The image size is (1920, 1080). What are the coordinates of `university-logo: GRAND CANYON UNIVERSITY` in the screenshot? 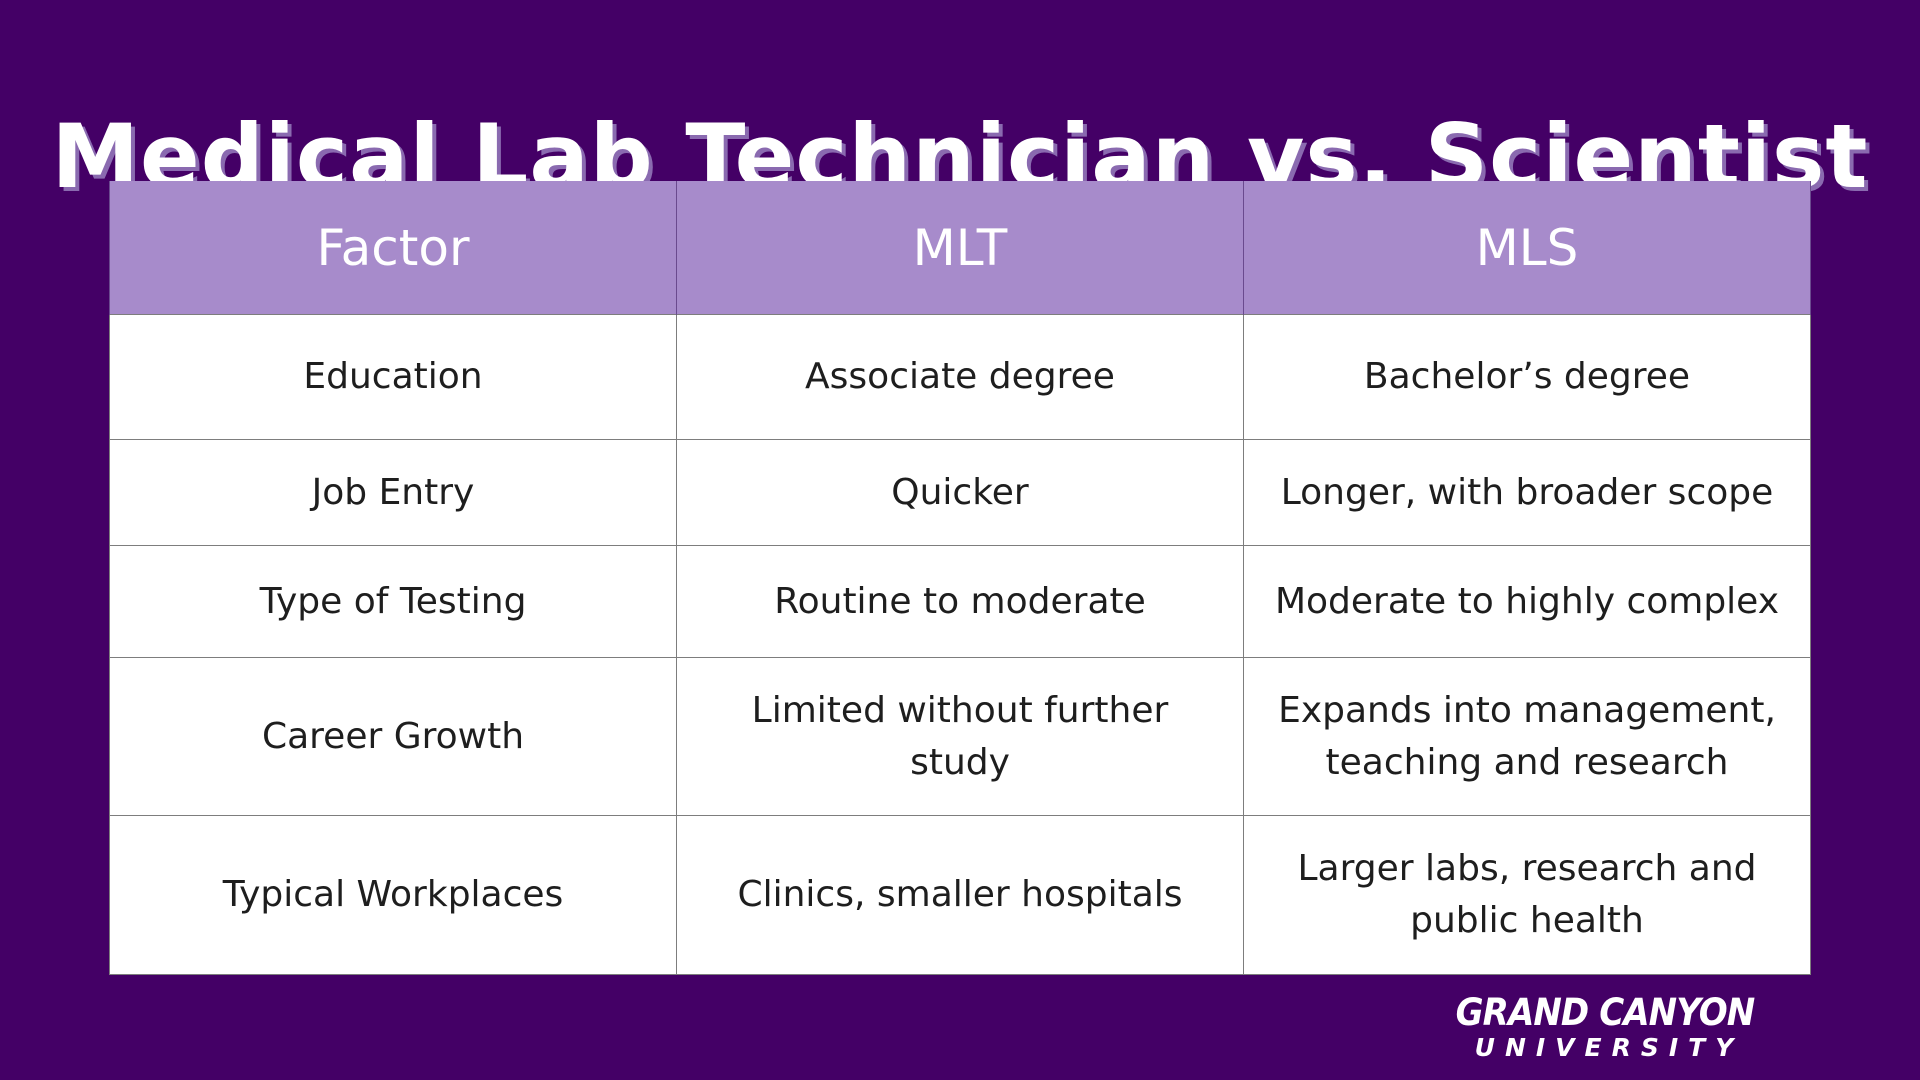 It's located at (1605, 1027).